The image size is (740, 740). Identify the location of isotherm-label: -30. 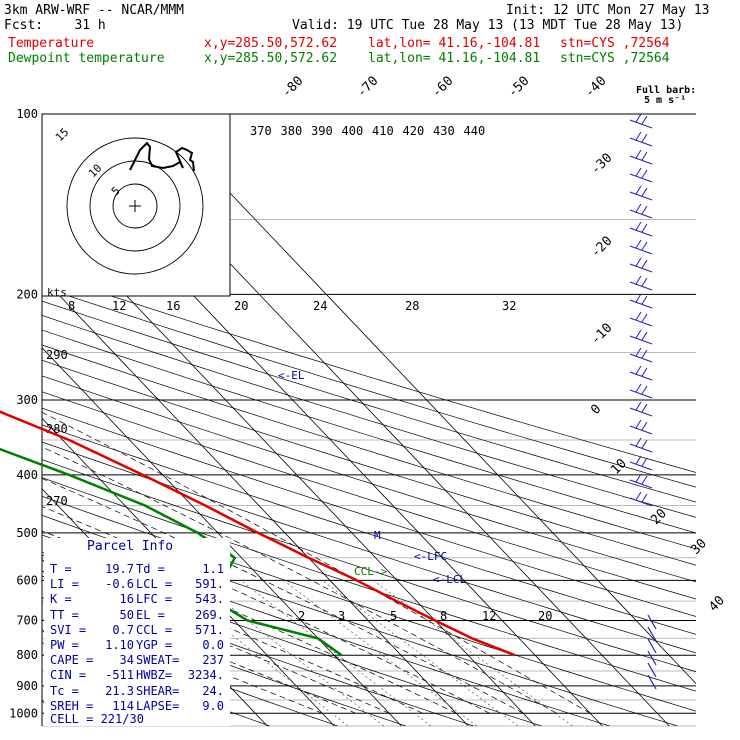
(601, 164).